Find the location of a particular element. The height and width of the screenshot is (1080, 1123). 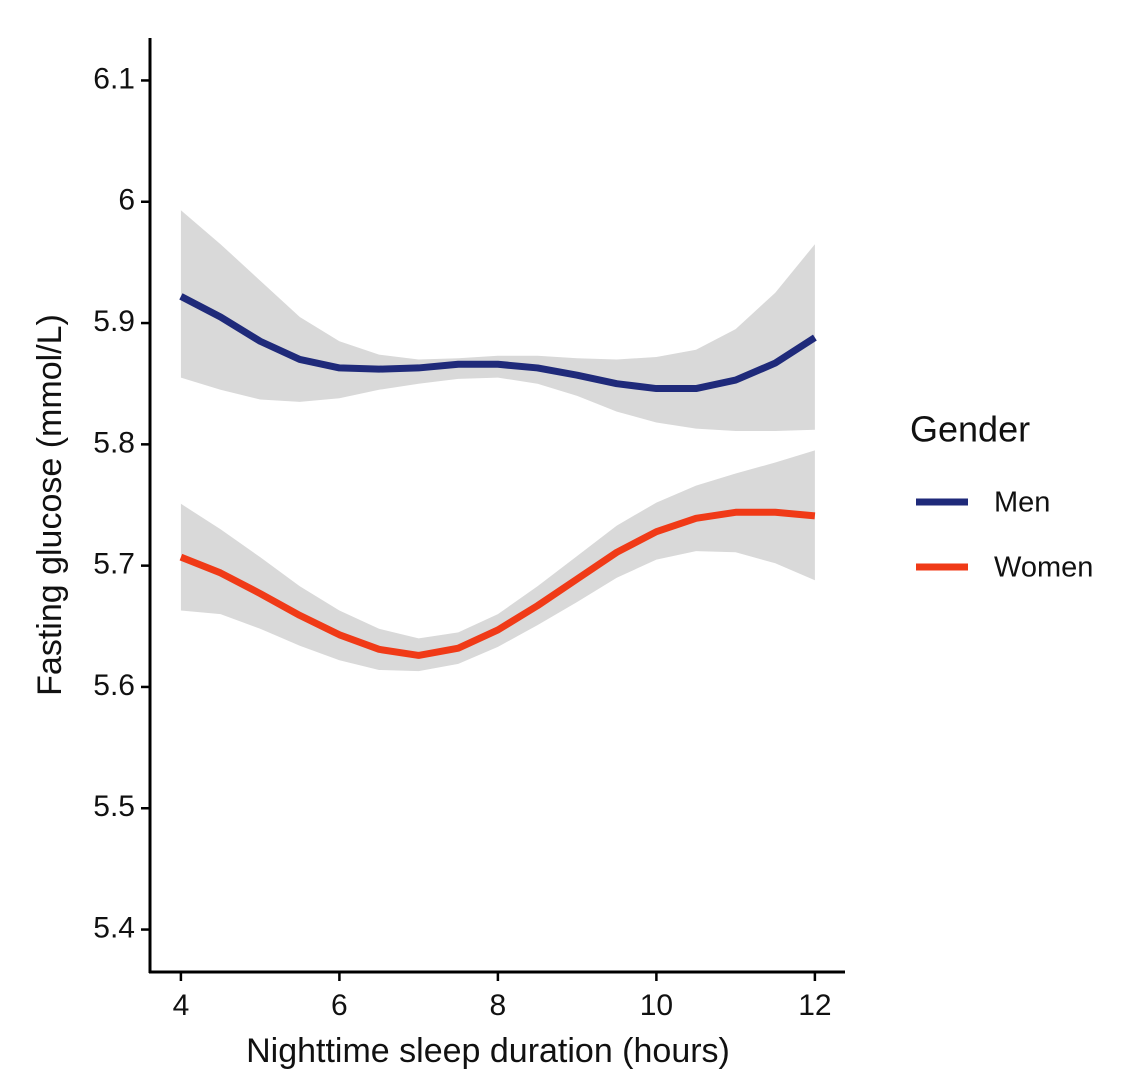

legend-title: Gender is located at coordinates (970, 429).